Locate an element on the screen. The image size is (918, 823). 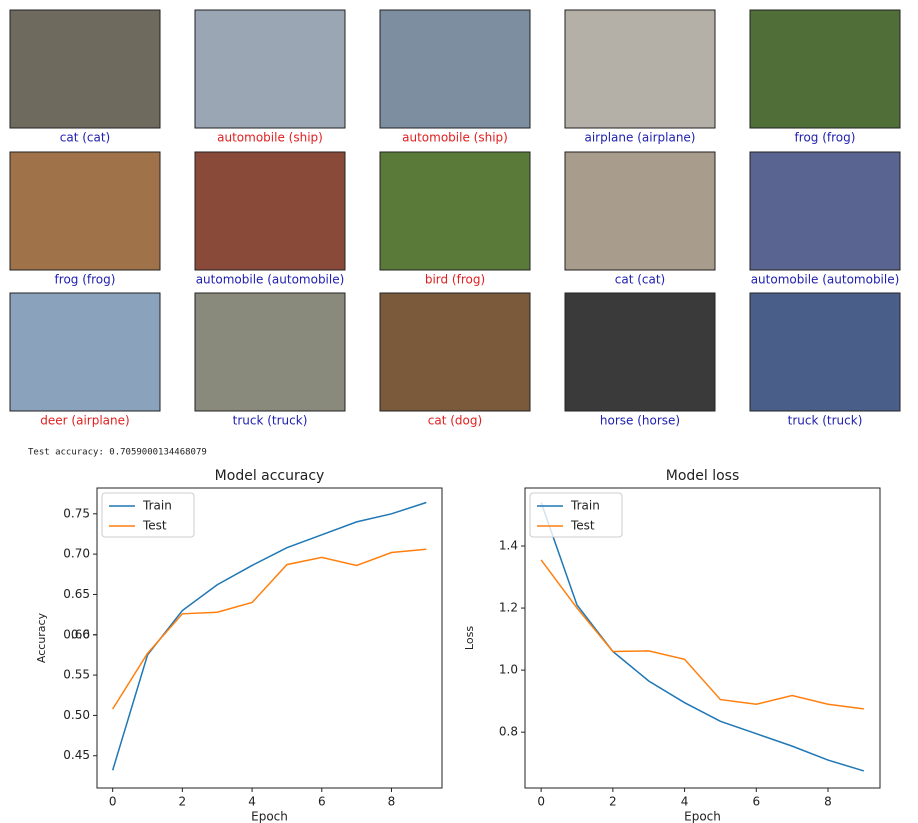
y-axis-label: Loss is located at coordinates (469, 638).